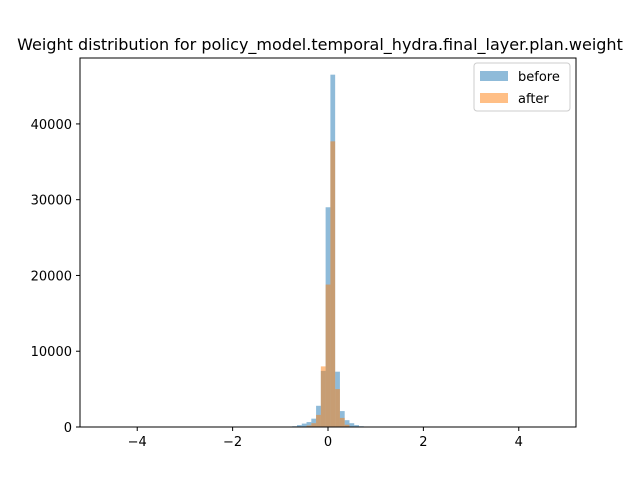 The image size is (640, 480). Describe the element at coordinates (232, 442) in the screenshot. I see `x-tick-label: −2` at that location.